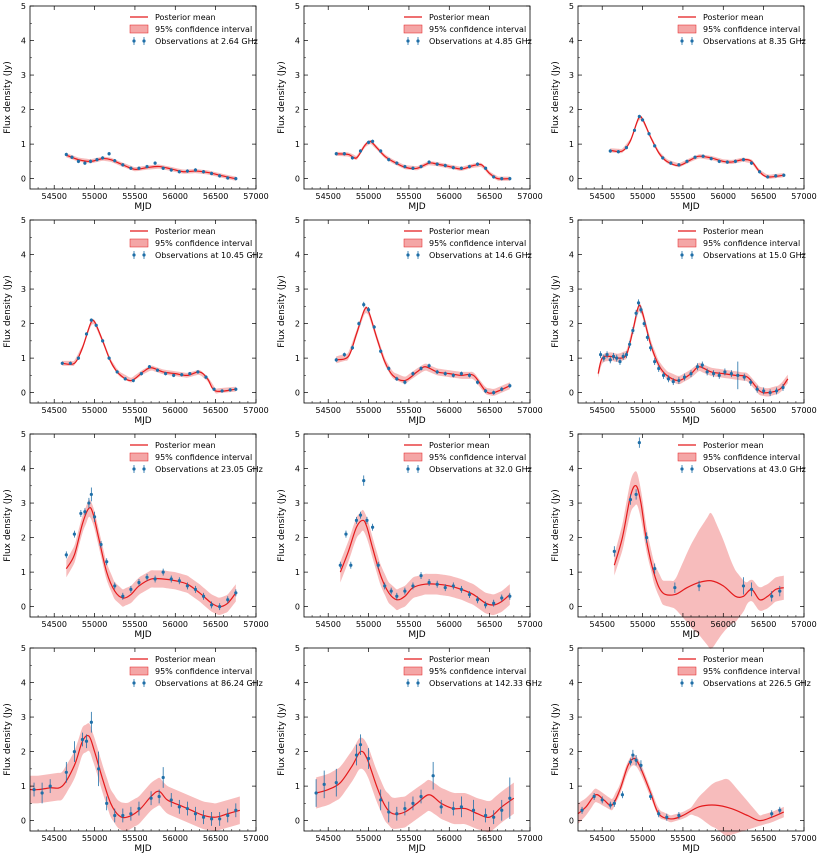 This screenshot has height=857, width=830. What do you see at coordinates (687, 457) in the screenshot?
I see `legend-ci-swatch` at bounding box center [687, 457].